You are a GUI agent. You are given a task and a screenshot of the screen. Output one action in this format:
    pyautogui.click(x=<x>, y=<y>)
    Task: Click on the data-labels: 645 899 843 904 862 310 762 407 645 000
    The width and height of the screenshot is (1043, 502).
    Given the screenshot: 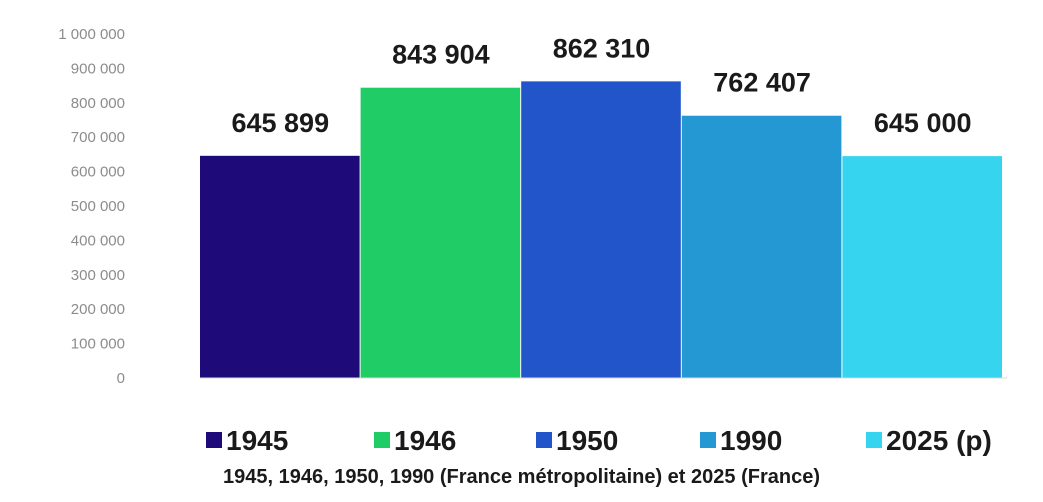 What is the action you would take?
    pyautogui.click(x=601, y=85)
    